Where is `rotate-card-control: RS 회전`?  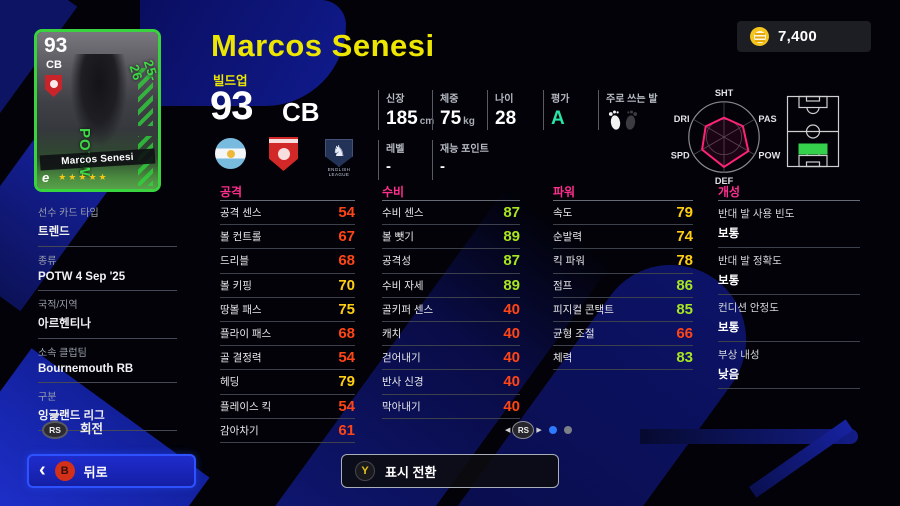
rotate-card-control: RS 회전 is located at coordinates (71, 427).